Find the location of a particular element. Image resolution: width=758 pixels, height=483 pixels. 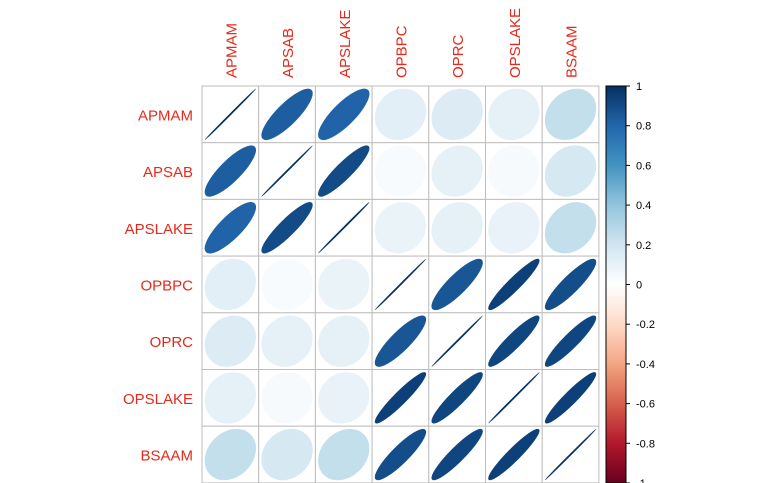

row-label: APSAB is located at coordinates (168, 172).